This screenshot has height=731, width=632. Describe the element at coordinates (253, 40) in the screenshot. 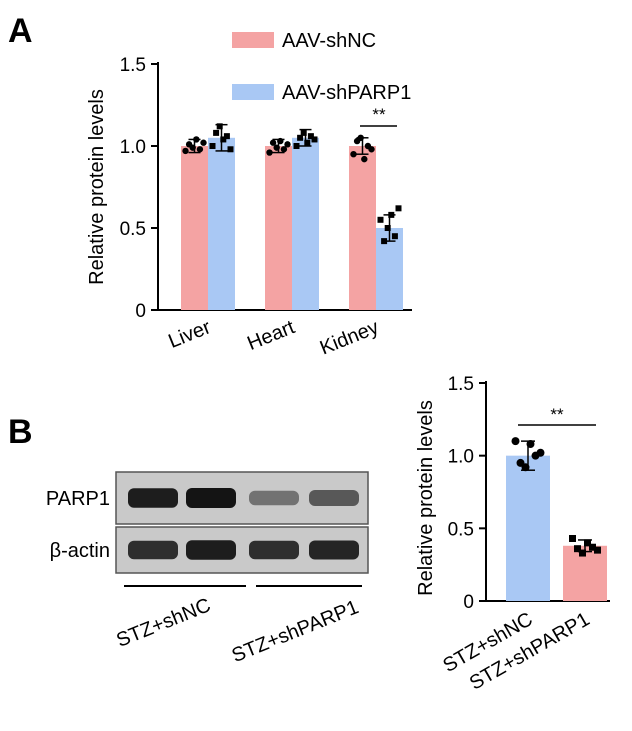

I see `legend-swatch-shnc` at that location.